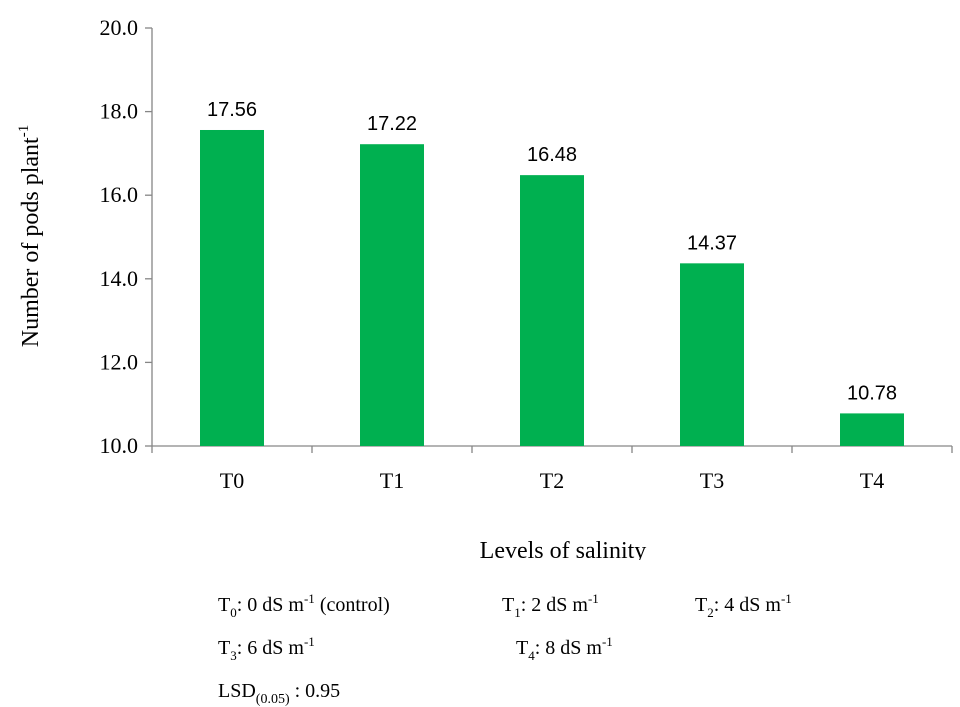 This screenshot has height=707, width=960. I want to click on y-tick-label: 16.0, so click(119, 194).